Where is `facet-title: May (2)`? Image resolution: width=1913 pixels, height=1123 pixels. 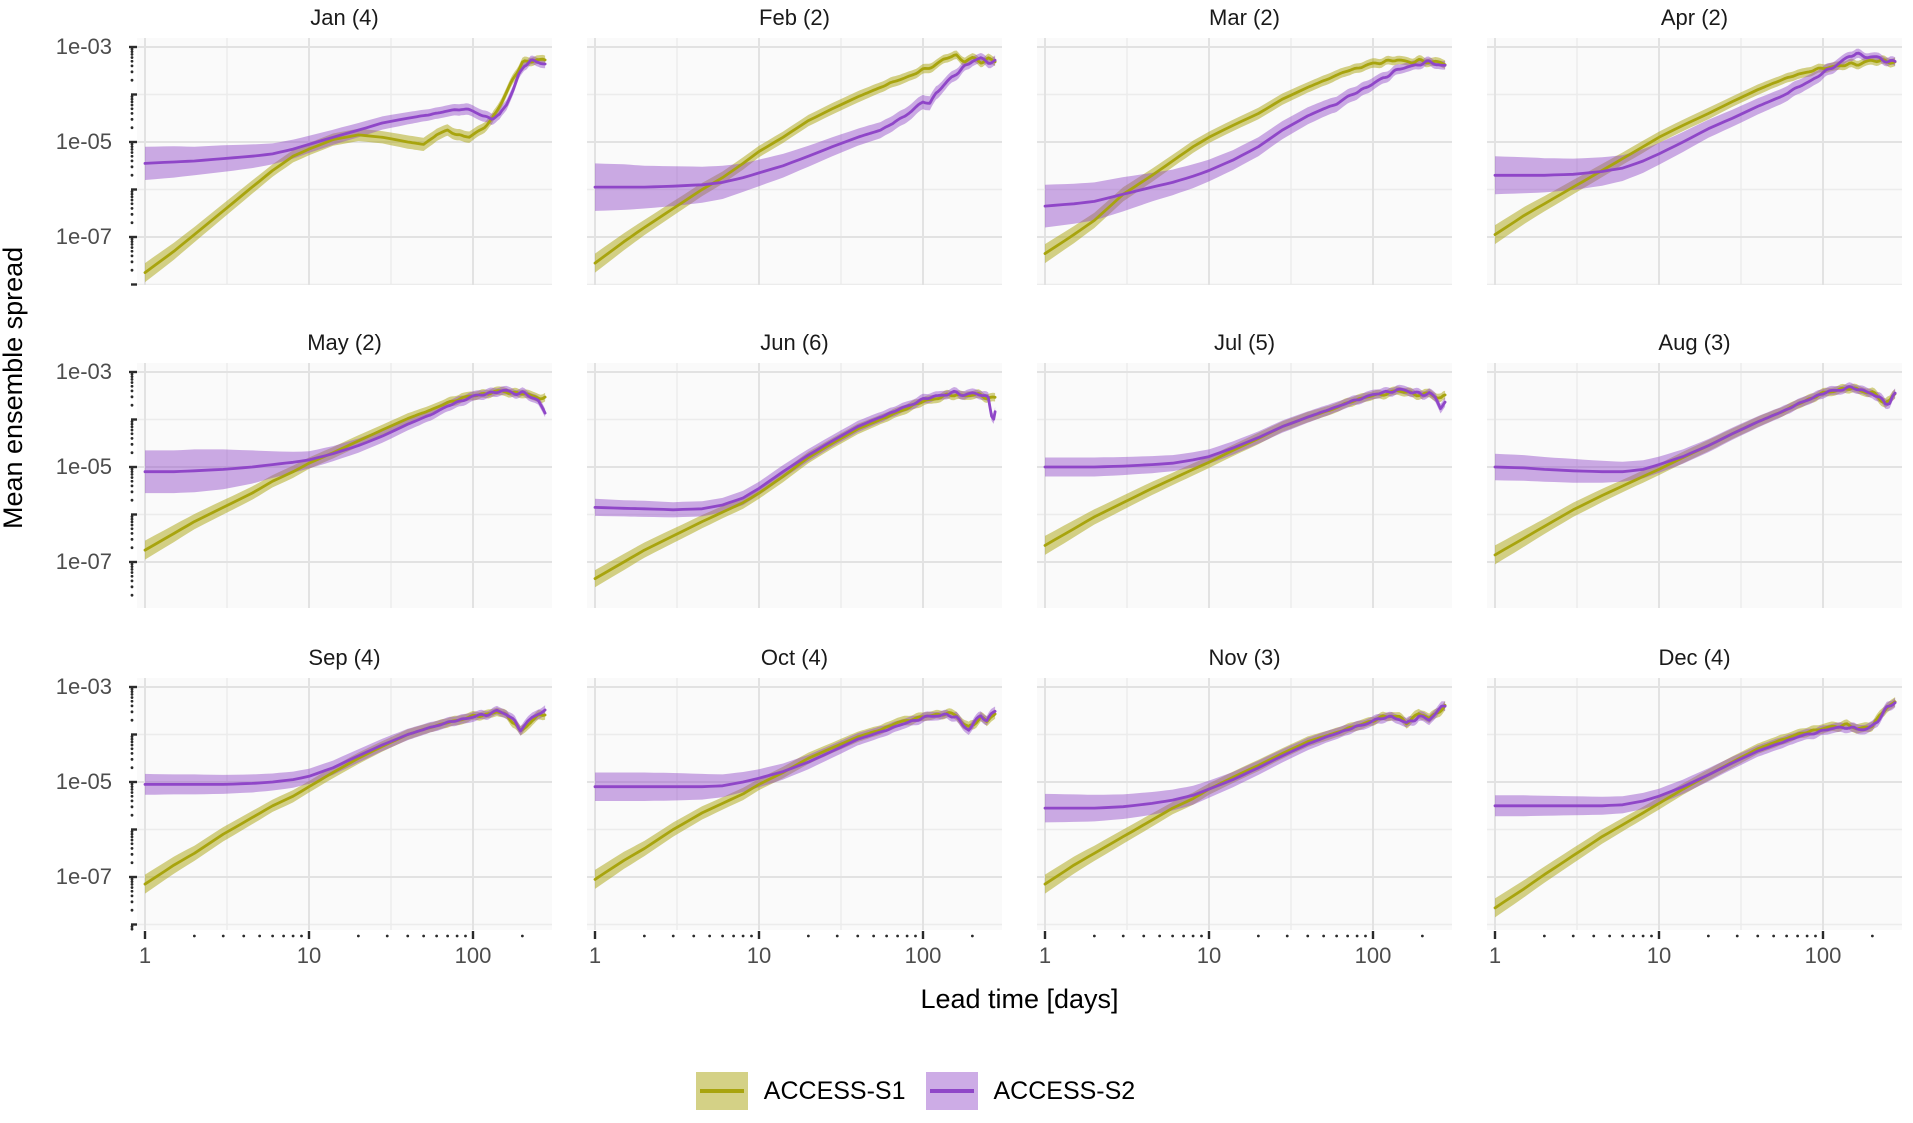 facet-title: May (2) is located at coordinates (344, 342).